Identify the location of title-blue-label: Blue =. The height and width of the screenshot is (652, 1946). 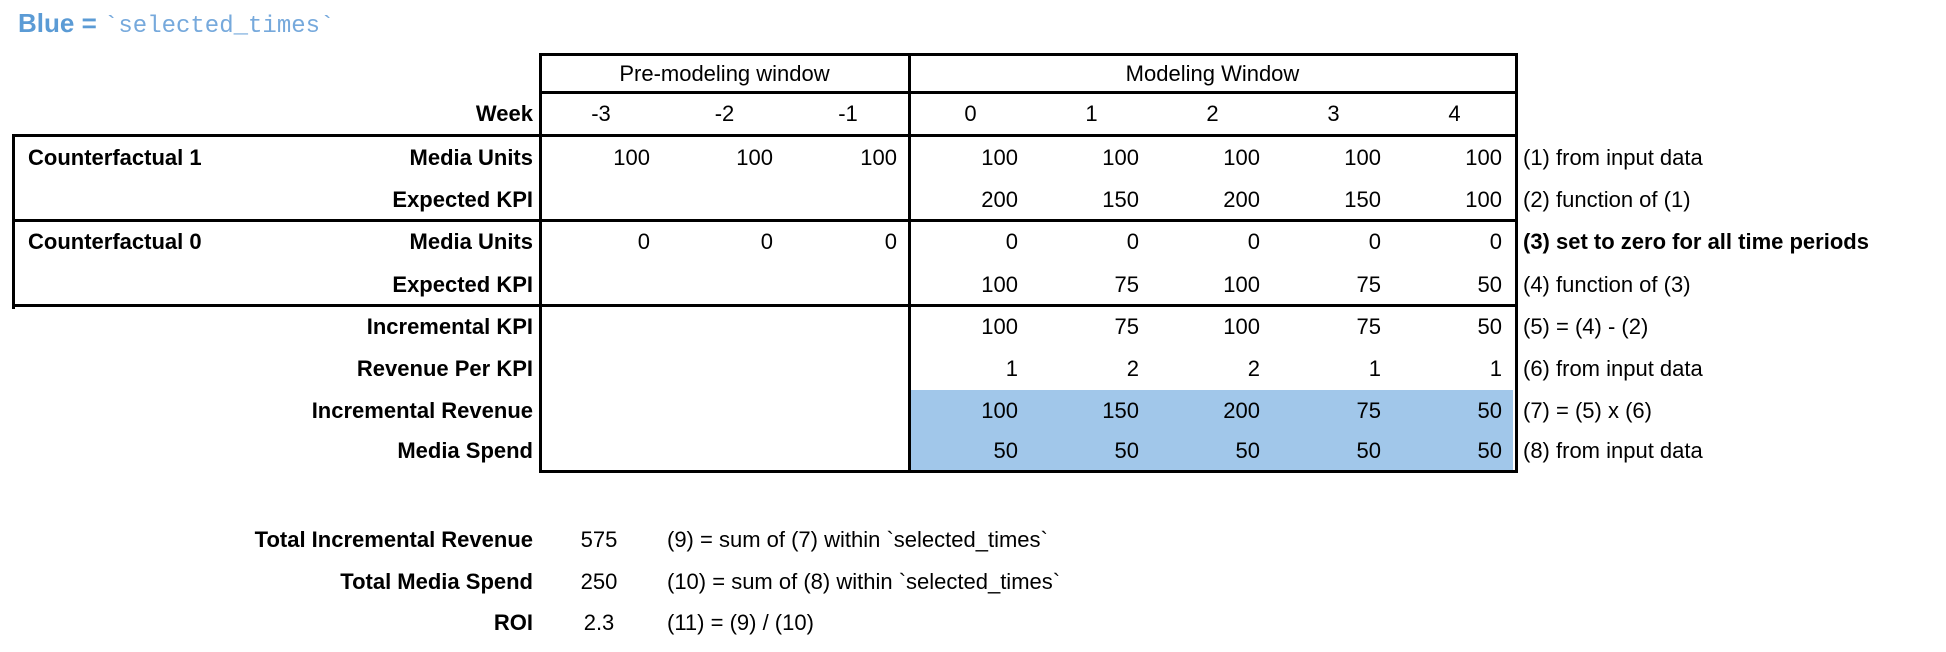
(61, 23).